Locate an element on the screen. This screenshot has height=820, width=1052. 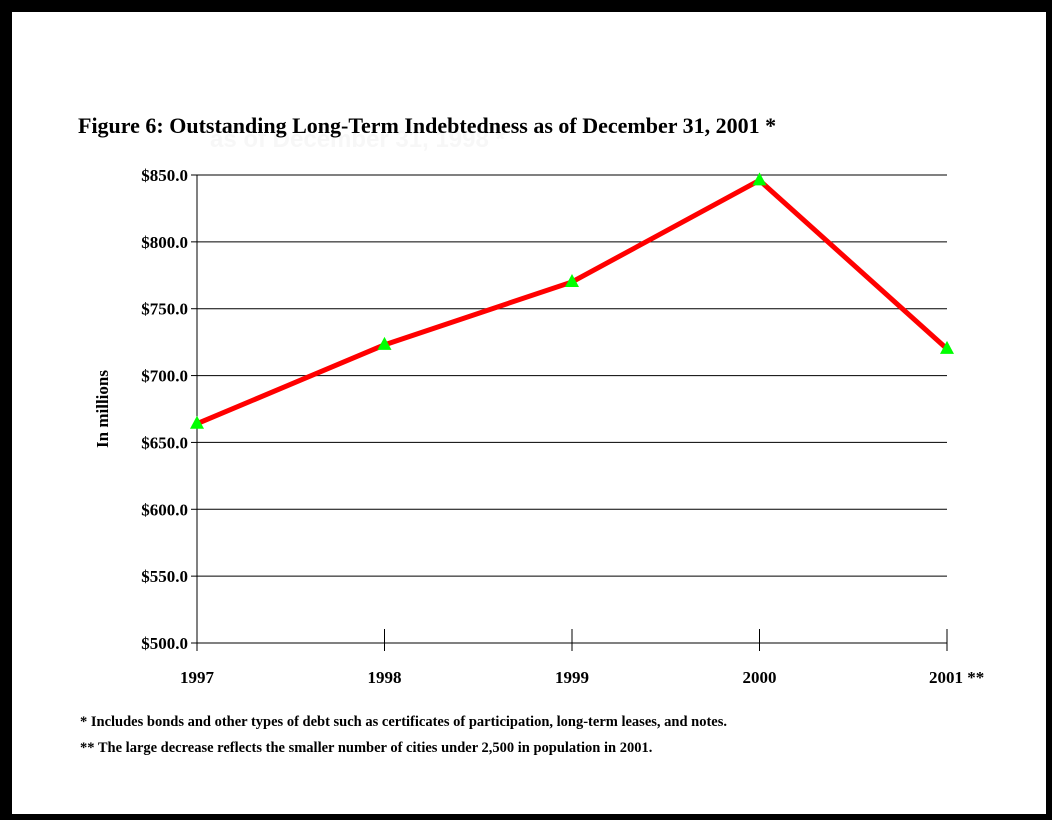
y-tick-label: $500.0 is located at coordinates (164, 643).